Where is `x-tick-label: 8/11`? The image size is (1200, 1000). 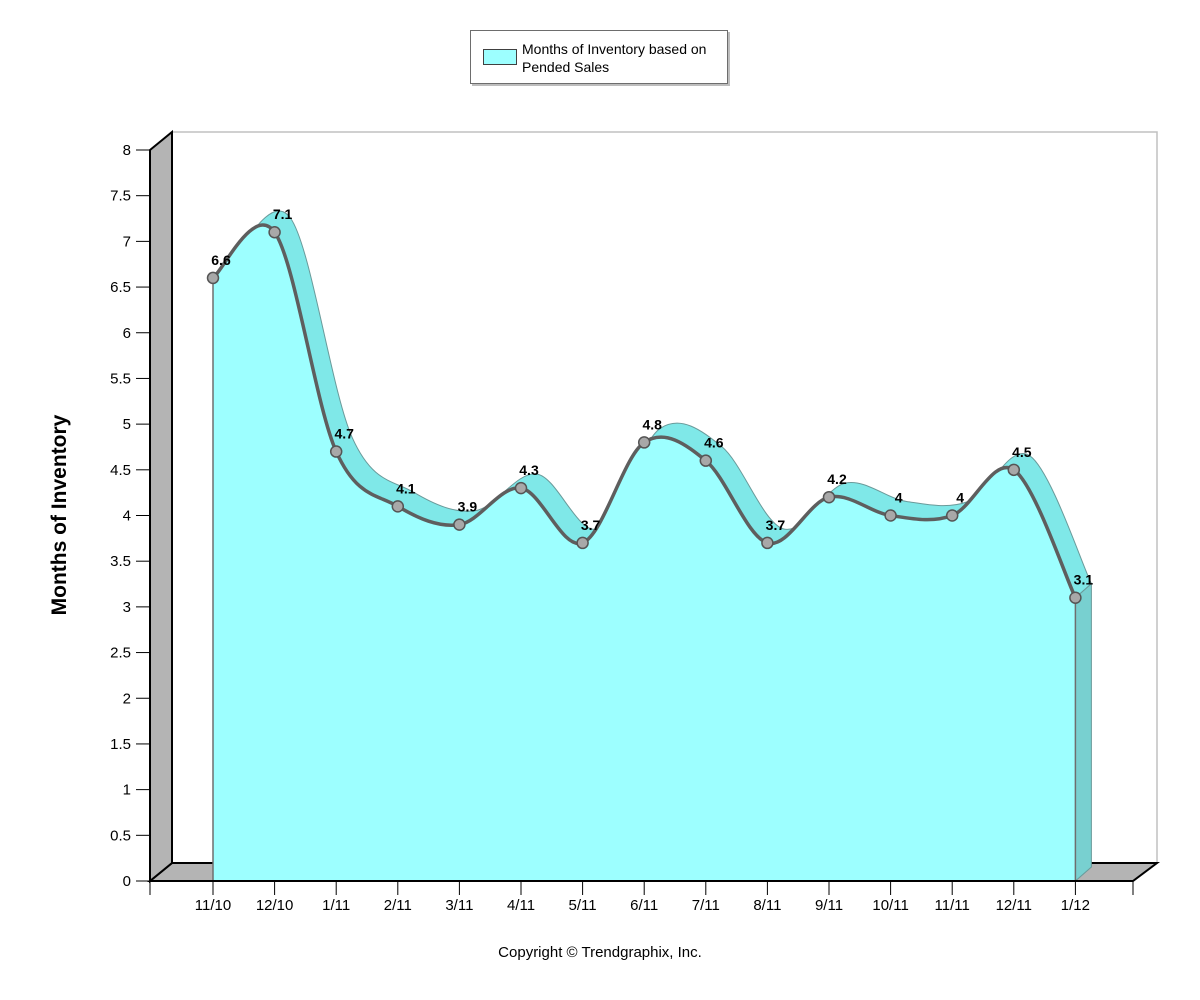 x-tick-label: 8/11 is located at coordinates (767, 905).